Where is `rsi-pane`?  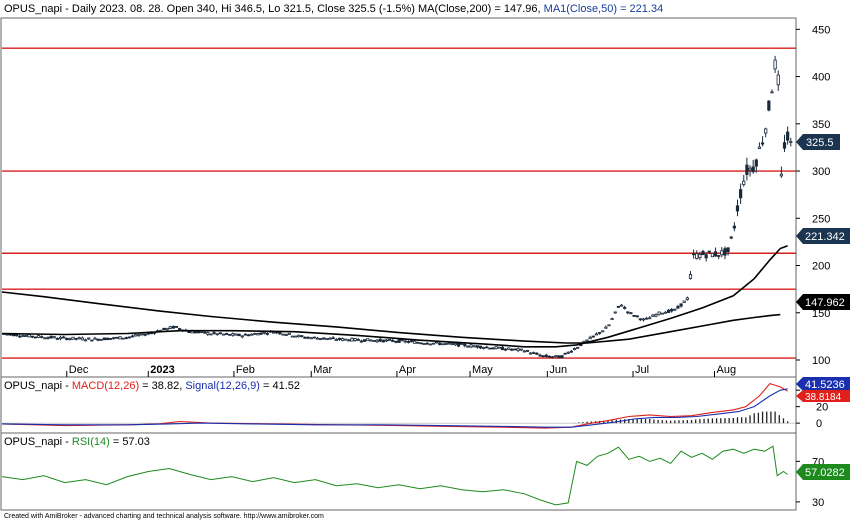
rsi-pane is located at coordinates (398, 471).